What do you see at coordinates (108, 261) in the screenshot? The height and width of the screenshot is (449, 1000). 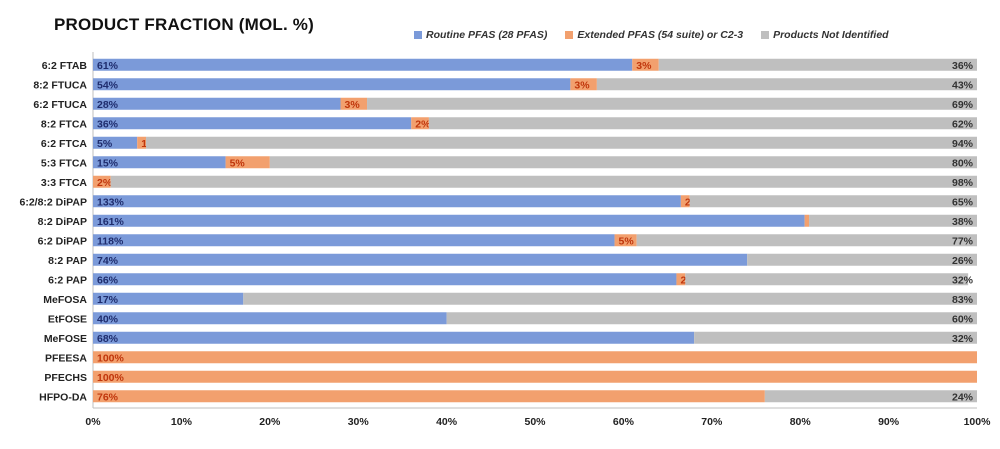 I see `data-label-0: 74%` at bounding box center [108, 261].